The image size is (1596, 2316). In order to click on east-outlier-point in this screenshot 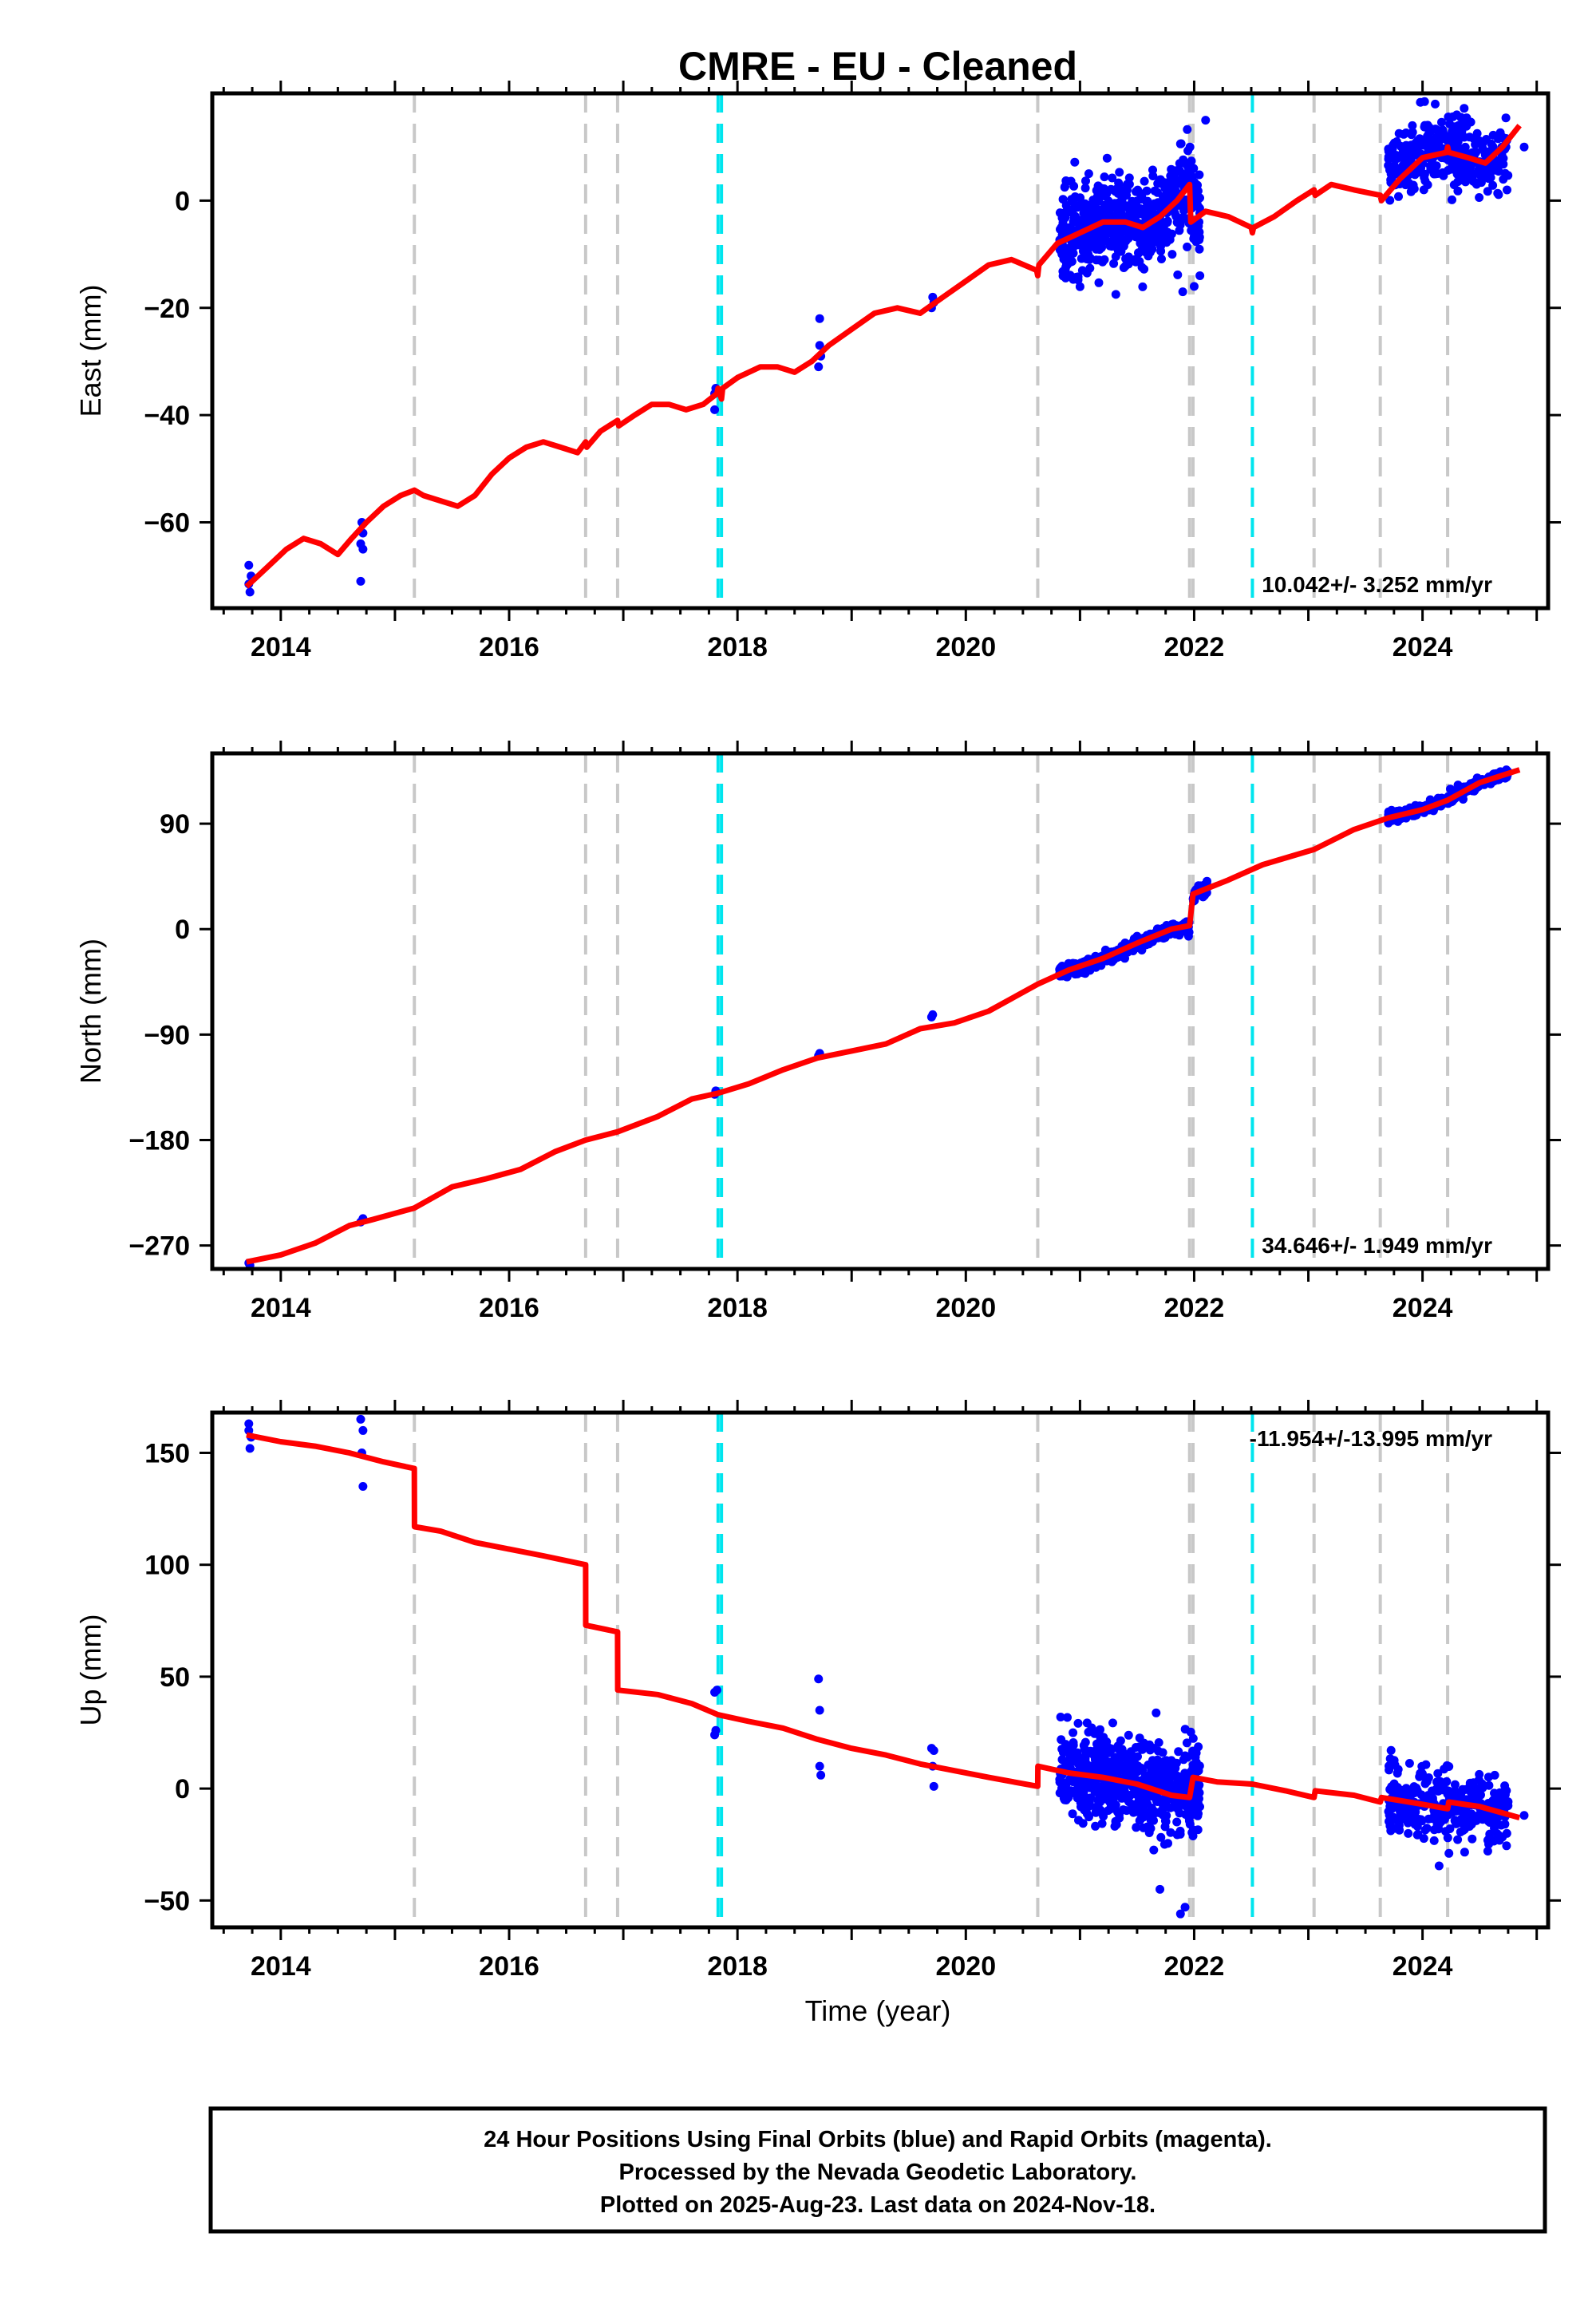, I will do `click(1200, 275)`.